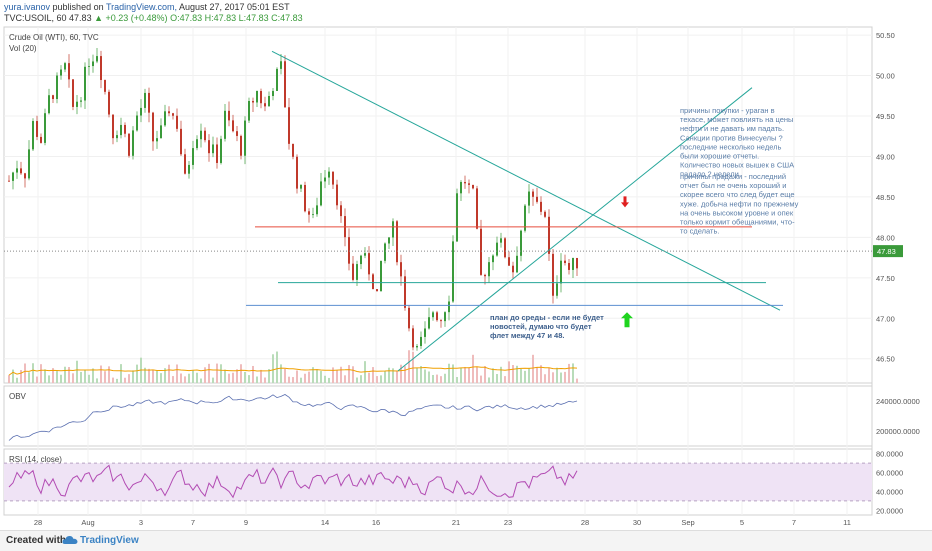  Describe the element at coordinates (885, 116) in the screenshot. I see `price-tick-label: 49.50` at that location.